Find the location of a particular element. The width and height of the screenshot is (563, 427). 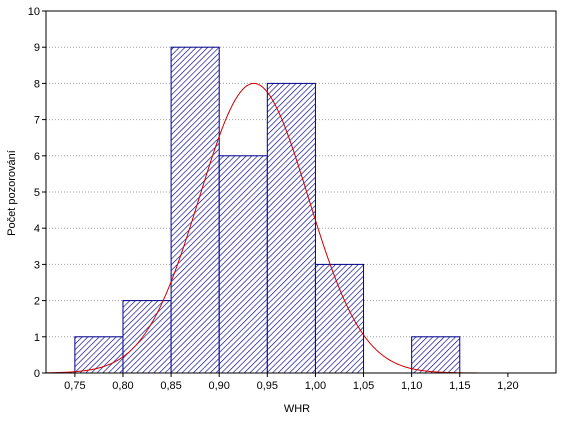

y-tick-label: 0 is located at coordinates (37, 374).